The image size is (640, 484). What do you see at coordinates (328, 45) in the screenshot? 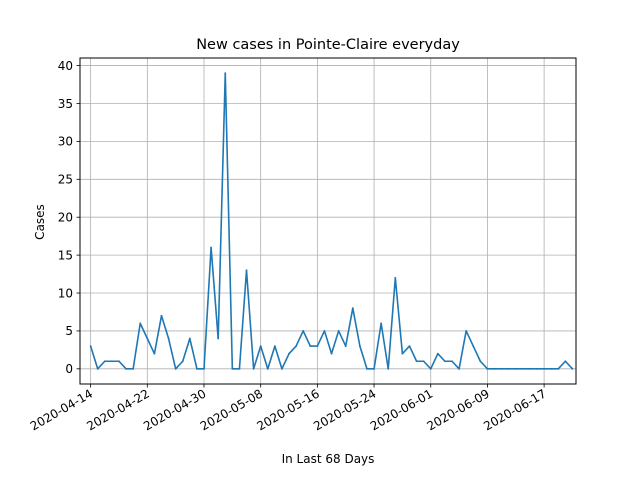
I see `chart-title: New cases in Pointe-Claire everyday` at bounding box center [328, 45].